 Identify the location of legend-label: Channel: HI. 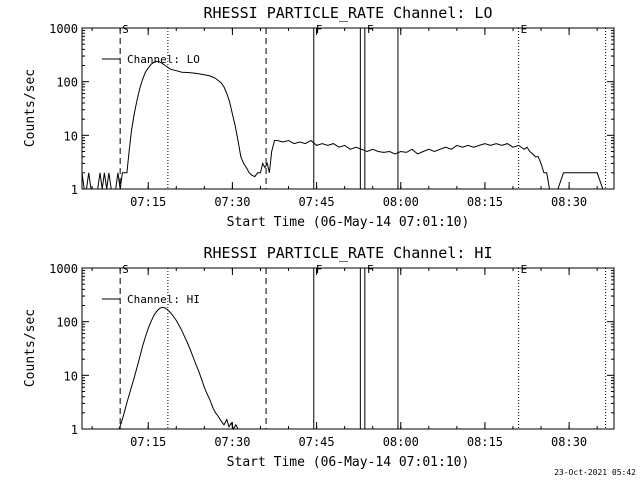
(163, 299).